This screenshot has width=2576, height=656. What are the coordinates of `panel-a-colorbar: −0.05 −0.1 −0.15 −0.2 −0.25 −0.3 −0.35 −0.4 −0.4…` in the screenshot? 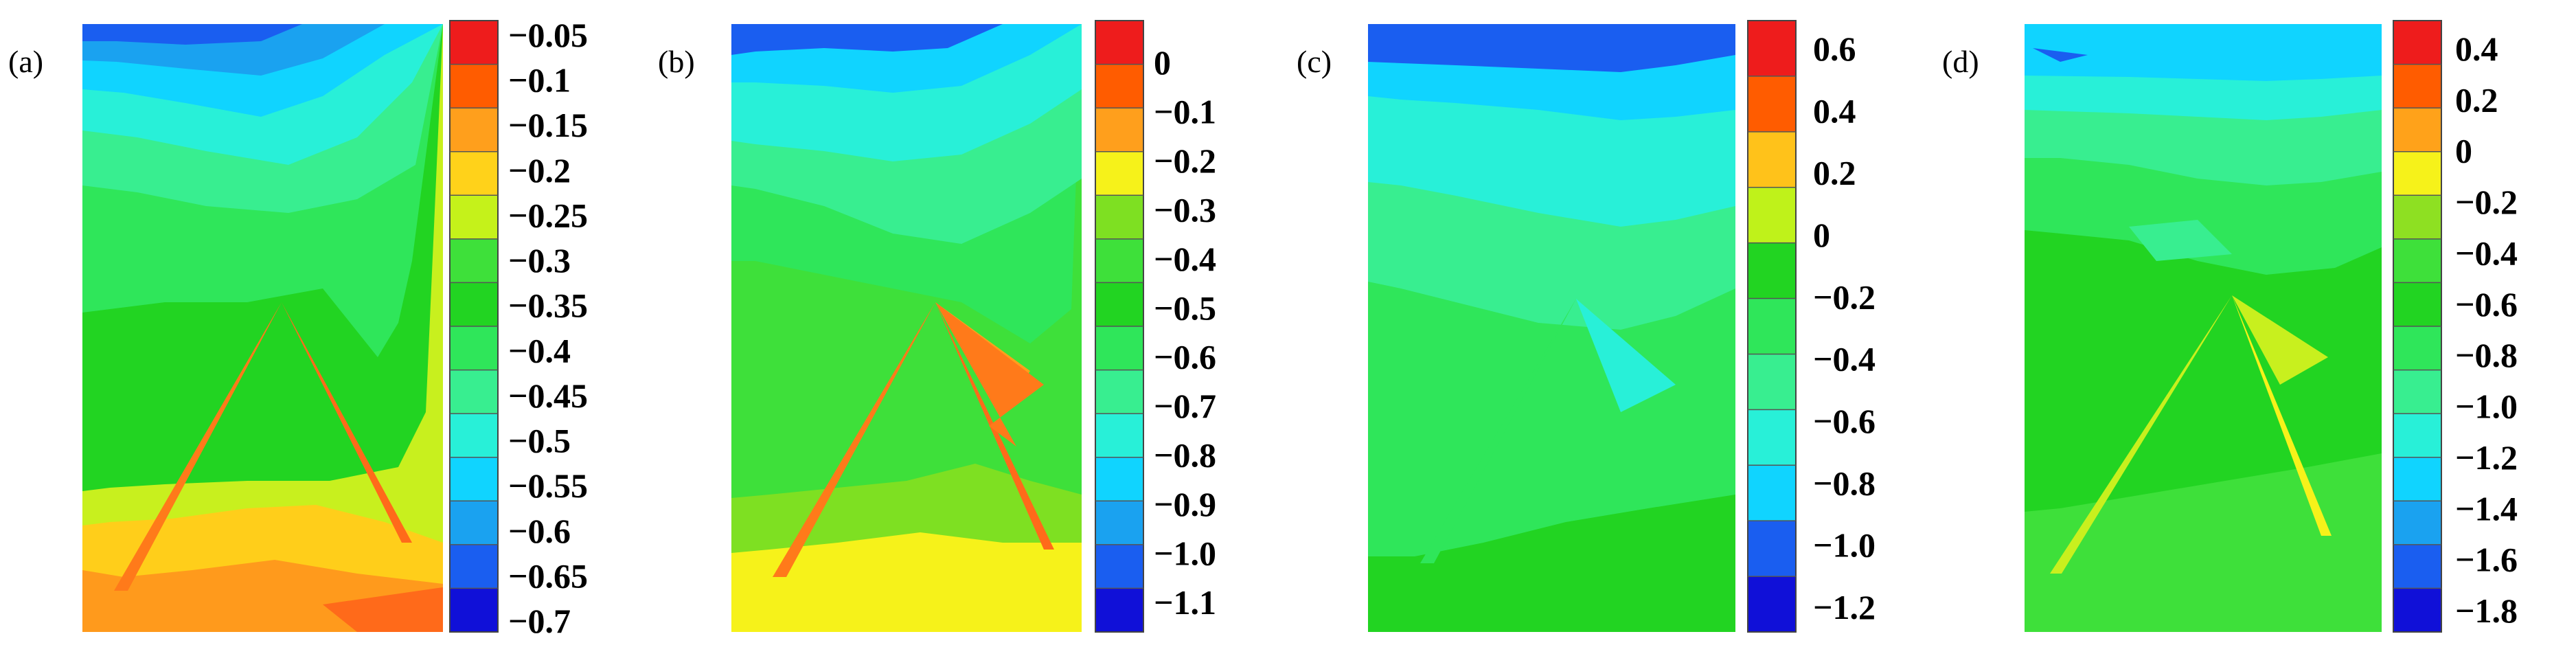 It's located at (518, 328).